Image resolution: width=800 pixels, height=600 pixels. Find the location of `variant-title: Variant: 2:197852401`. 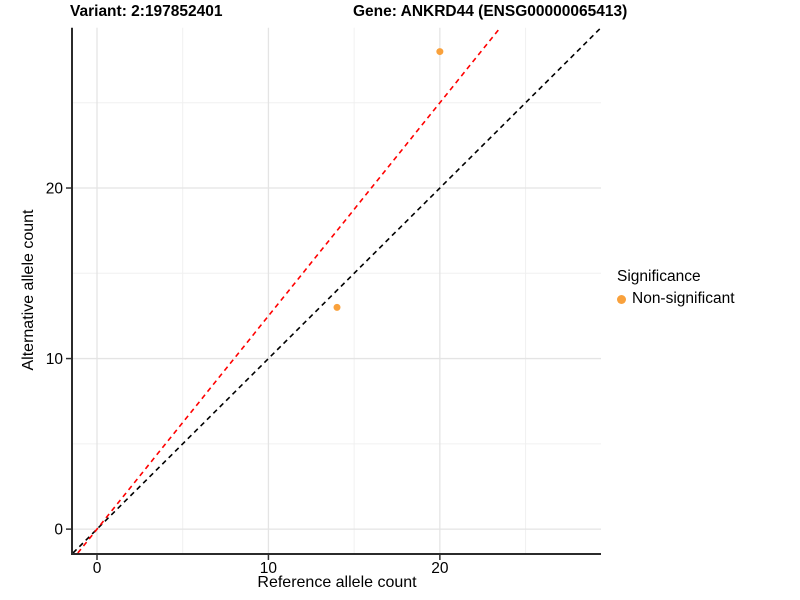

variant-title: Variant: 2:197852401 is located at coordinates (146, 11).